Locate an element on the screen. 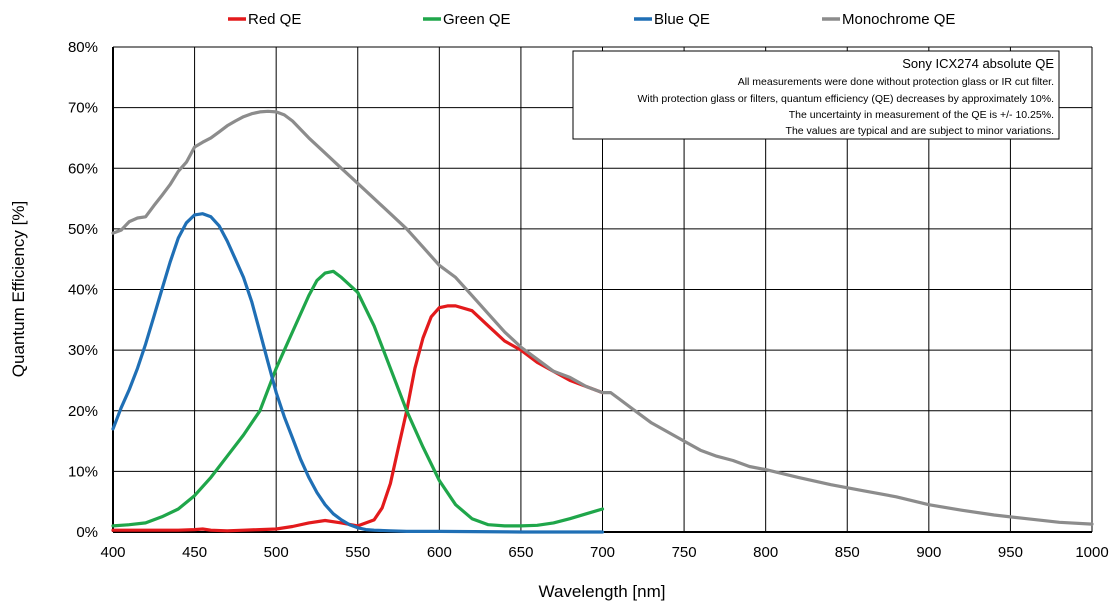 The image size is (1114, 603). legend-label: Red QE is located at coordinates (274, 19).